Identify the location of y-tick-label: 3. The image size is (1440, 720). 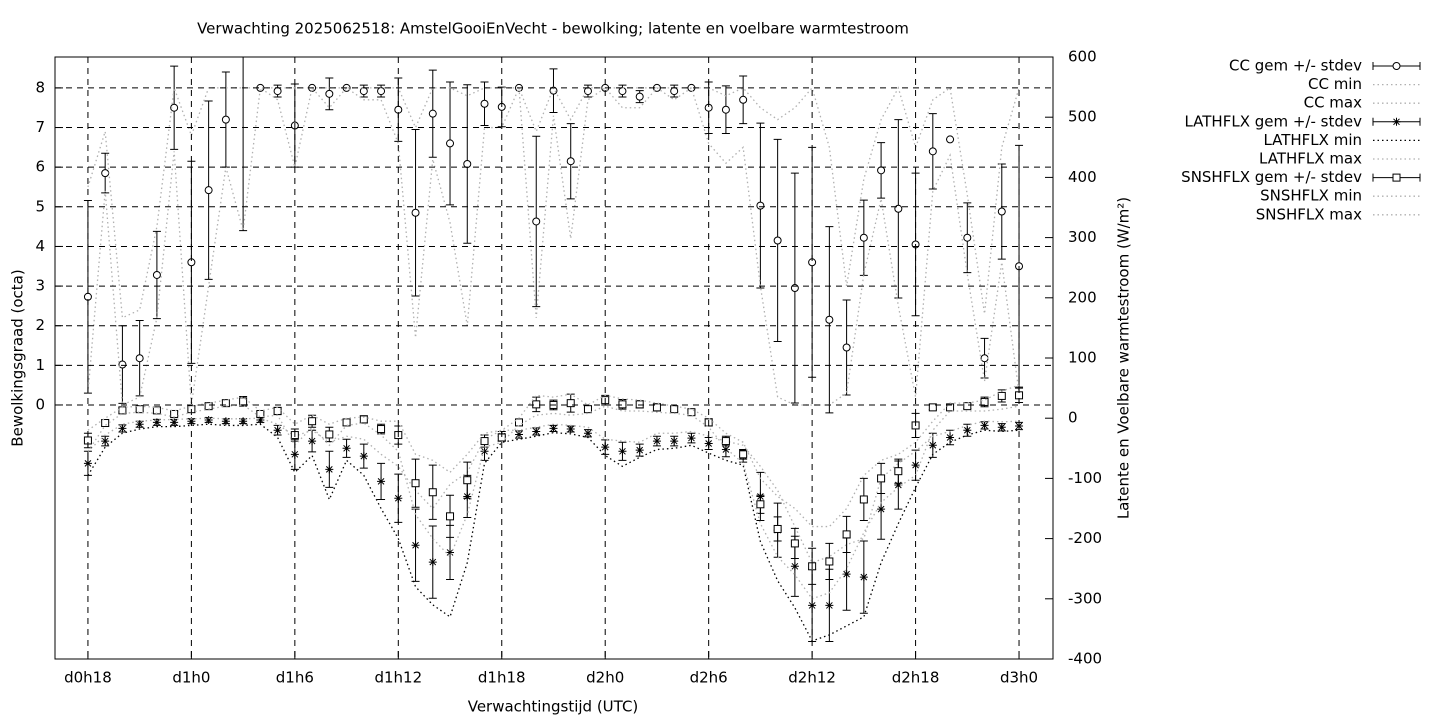
(40, 286).